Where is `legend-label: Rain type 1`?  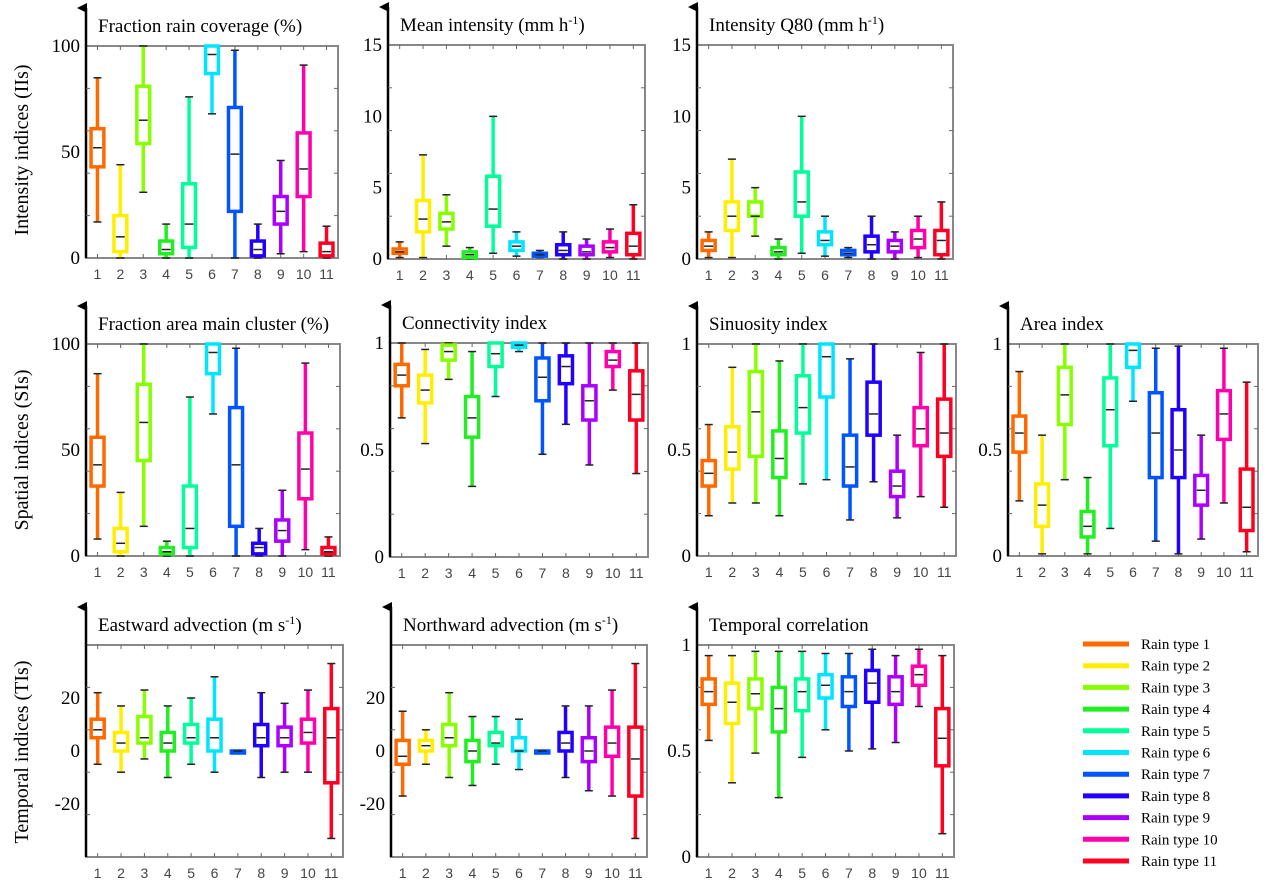 legend-label: Rain type 1 is located at coordinates (1175, 645).